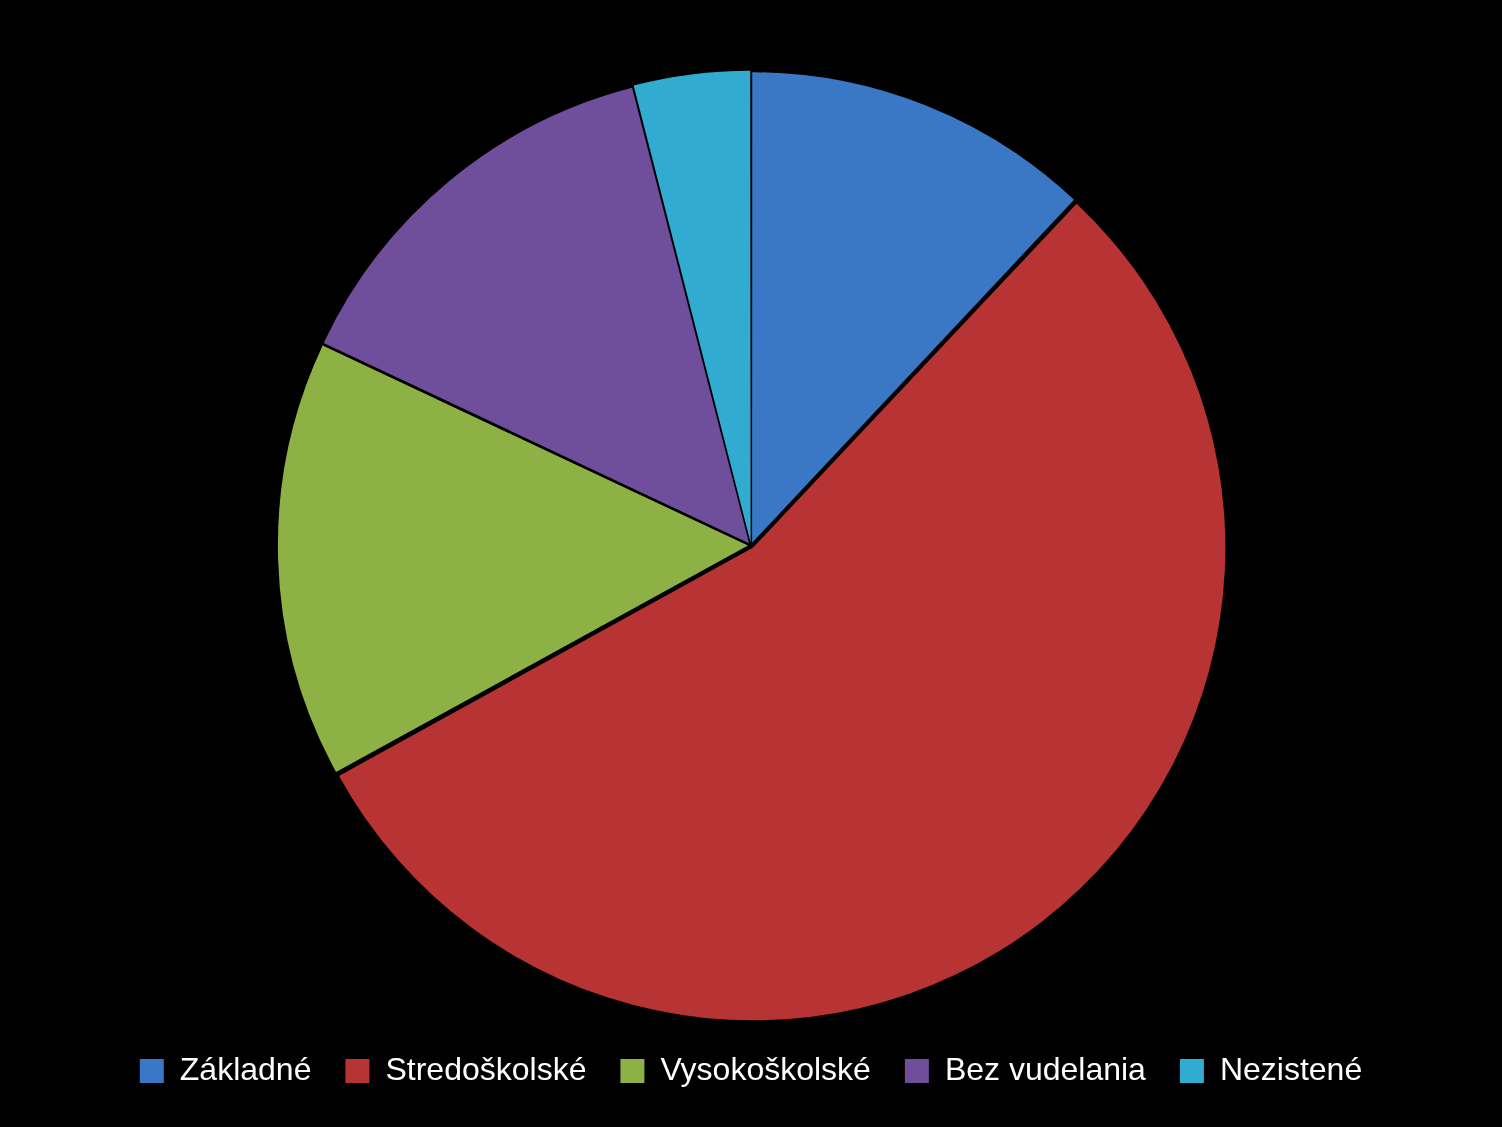 This screenshot has width=1502, height=1127. Describe the element at coordinates (1291, 1068) in the screenshot. I see `legend-label: Nezistené` at that location.